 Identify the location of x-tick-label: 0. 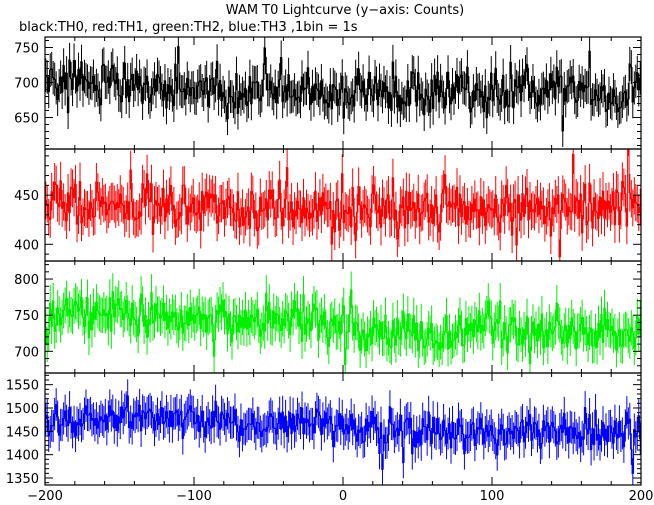
(343, 496).